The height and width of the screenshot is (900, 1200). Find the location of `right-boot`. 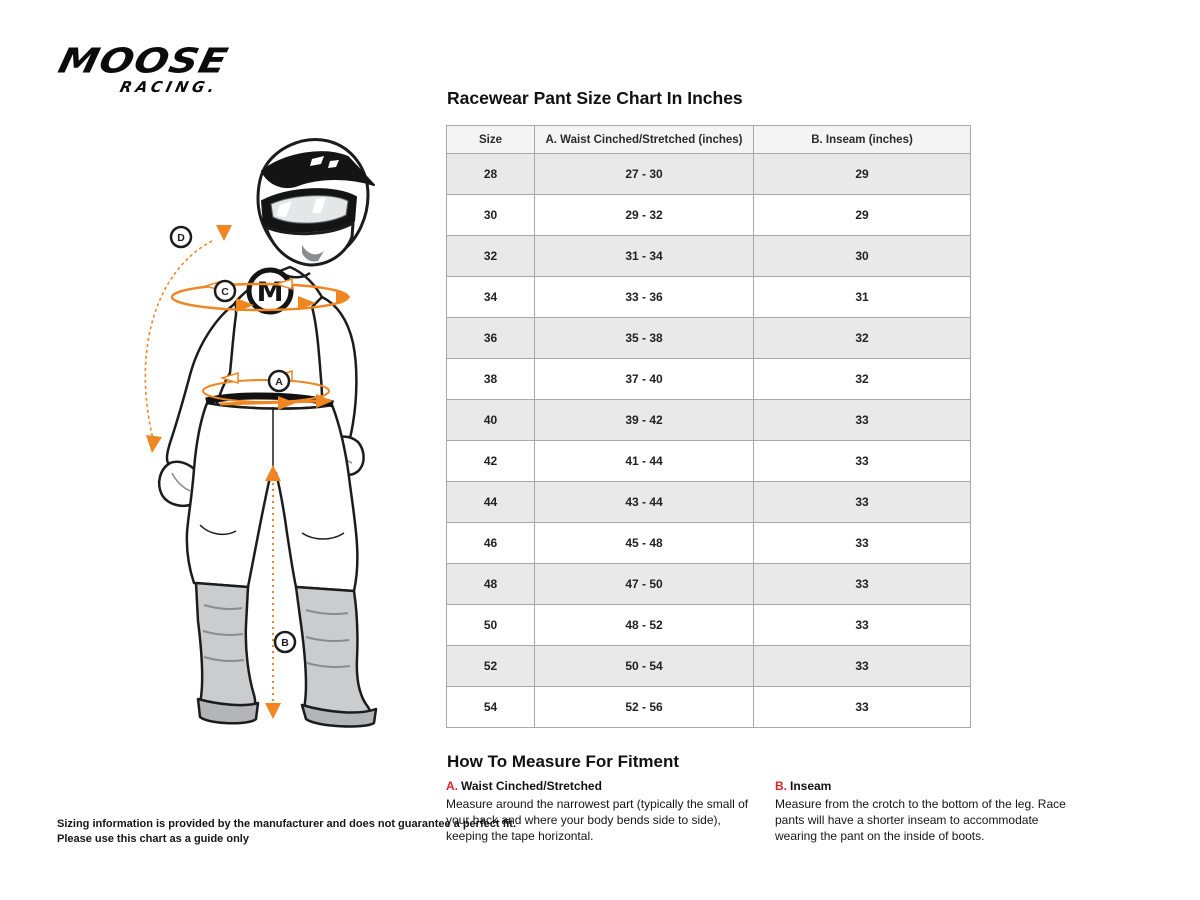

right-boot is located at coordinates (333, 653).